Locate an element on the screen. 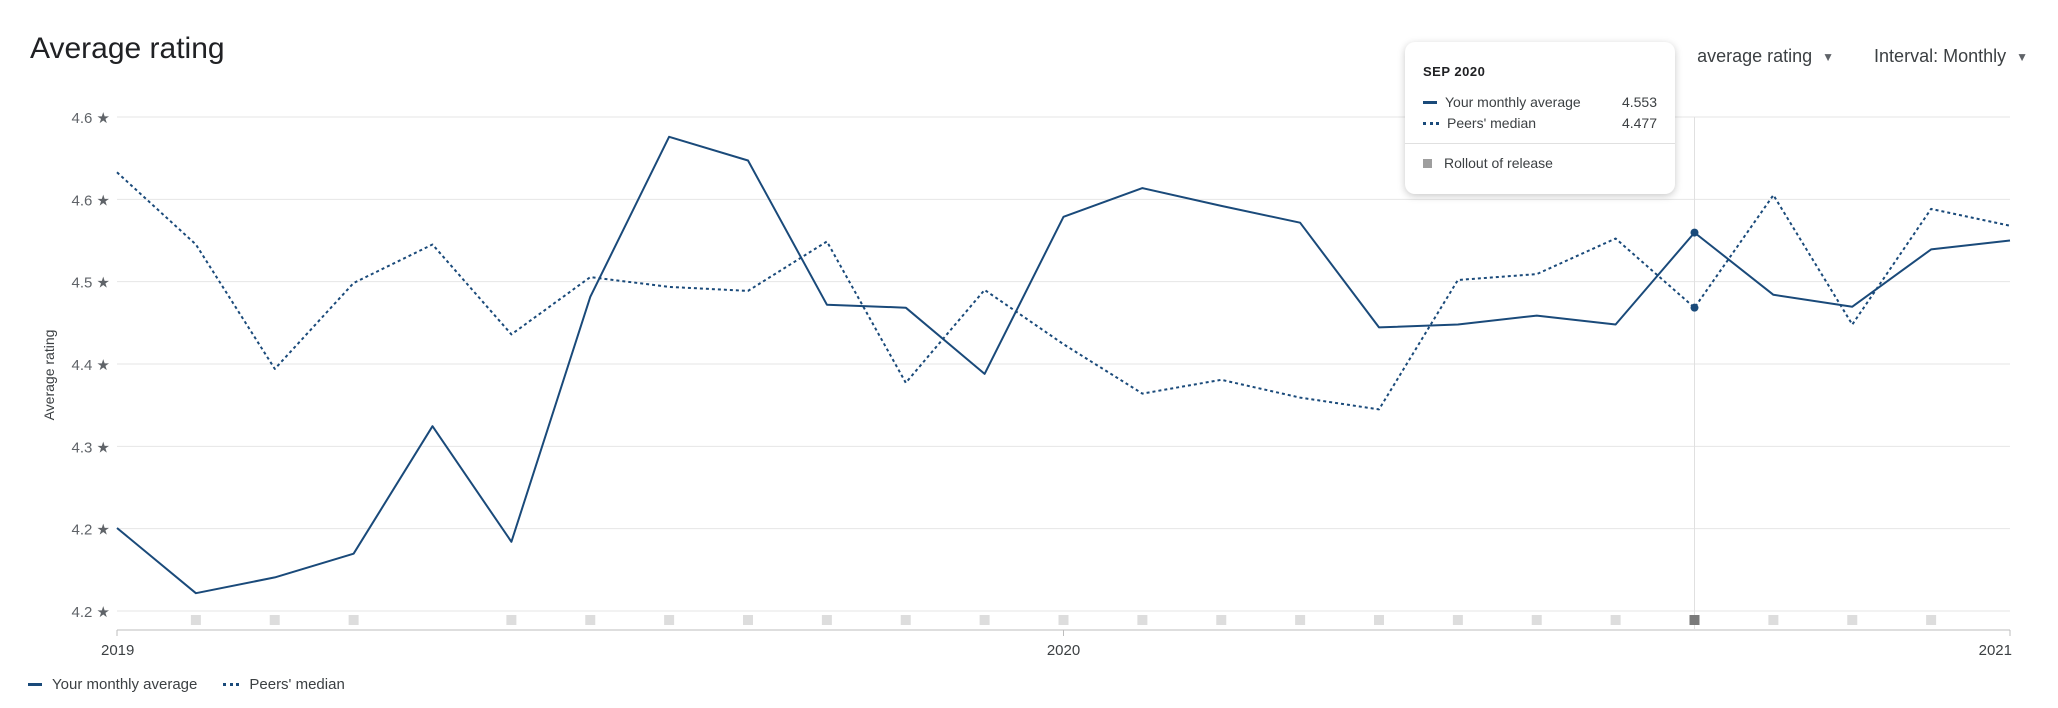  y-axis-label: Average rating is located at coordinates (49, 375).